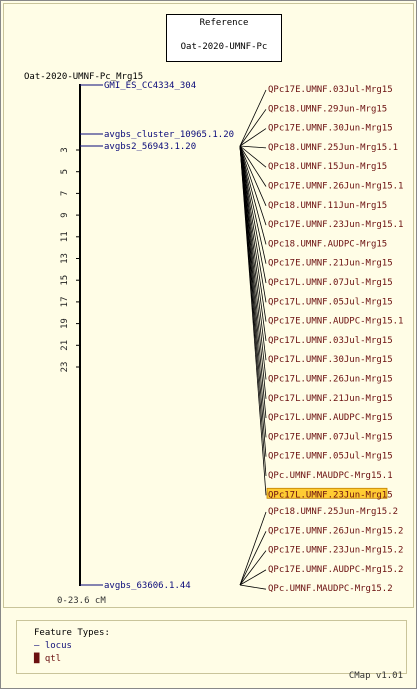 This screenshot has width=417, height=689. What do you see at coordinates (330, 302) in the screenshot?
I see `qtl-label: QPc17L.UMNF.05Jul-Mrg15` at bounding box center [330, 302].